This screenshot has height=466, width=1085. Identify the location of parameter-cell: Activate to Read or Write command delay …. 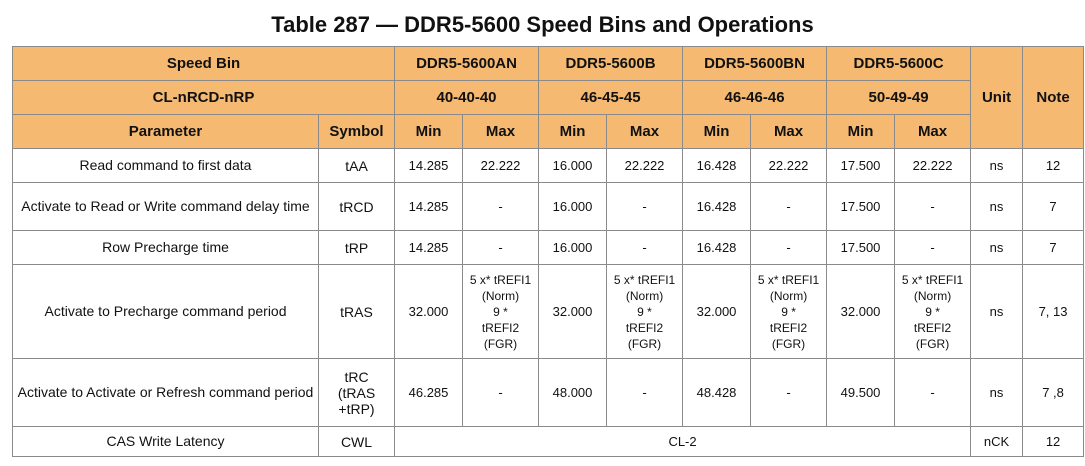
(165, 206).